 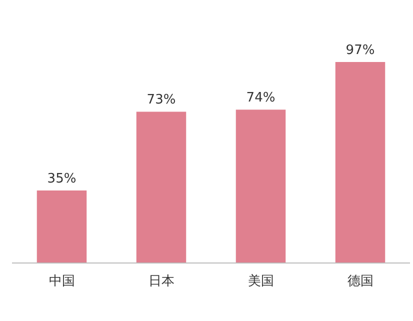 What do you see at coordinates (360, 281) in the screenshot?
I see `x-tick-label: 德国` at bounding box center [360, 281].